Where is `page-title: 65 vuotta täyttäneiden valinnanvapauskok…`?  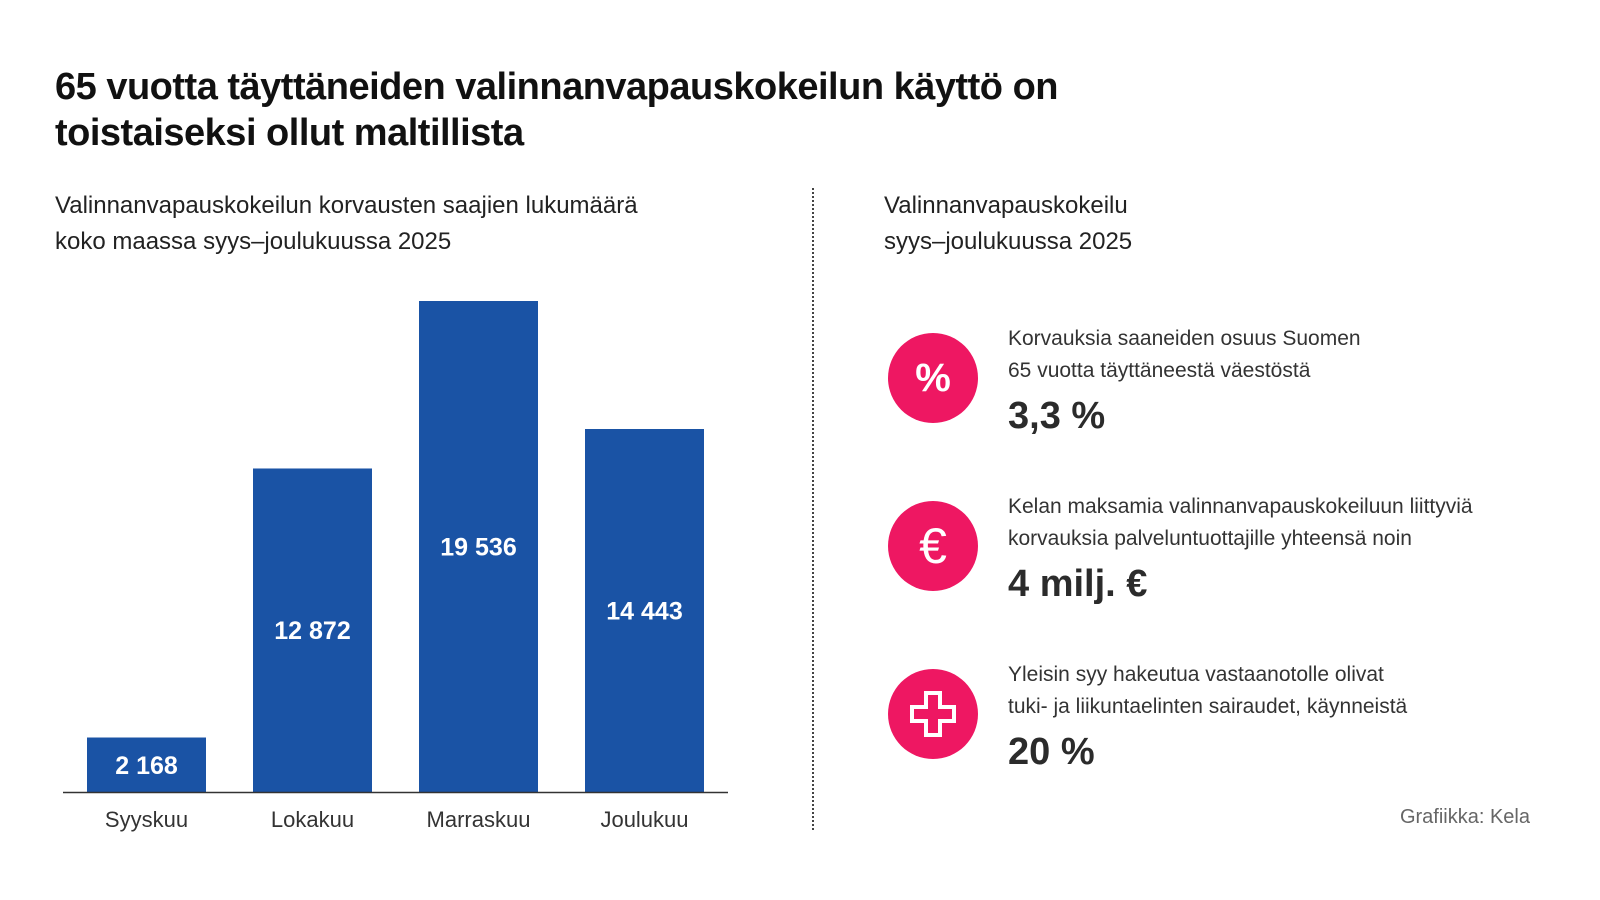
page-title: 65 vuotta täyttäneiden valinnanvapauskok… is located at coordinates (557, 110).